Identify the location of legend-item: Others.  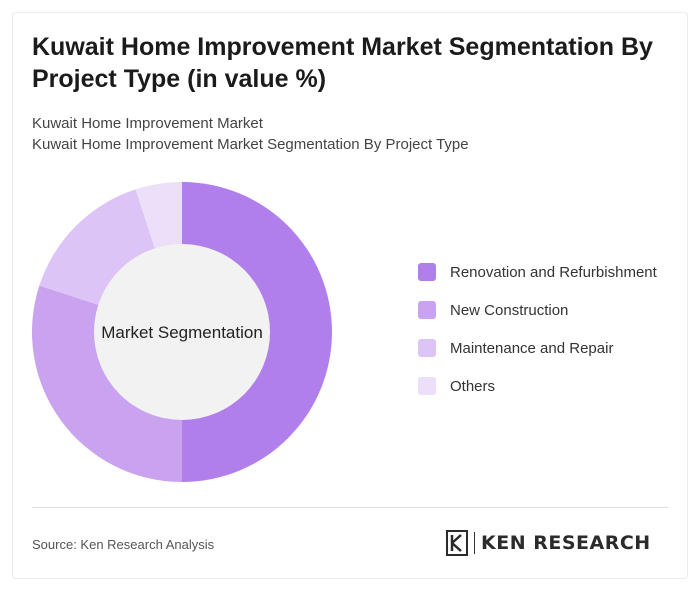
(537, 386).